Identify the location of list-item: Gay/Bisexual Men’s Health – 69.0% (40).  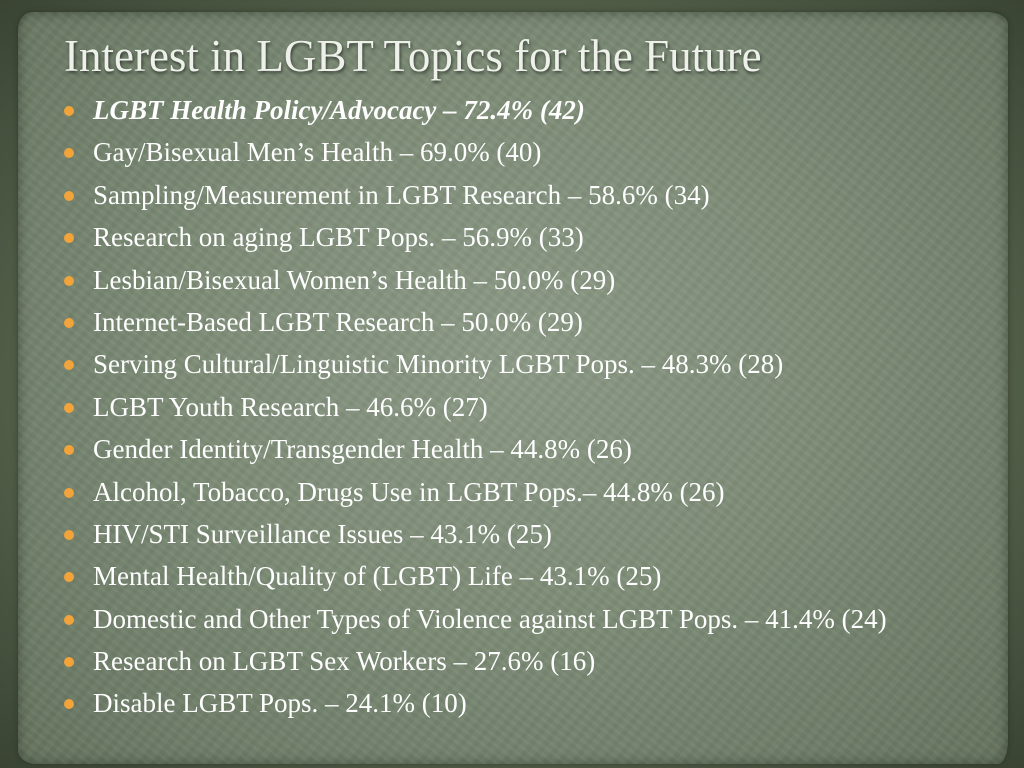
(529, 152).